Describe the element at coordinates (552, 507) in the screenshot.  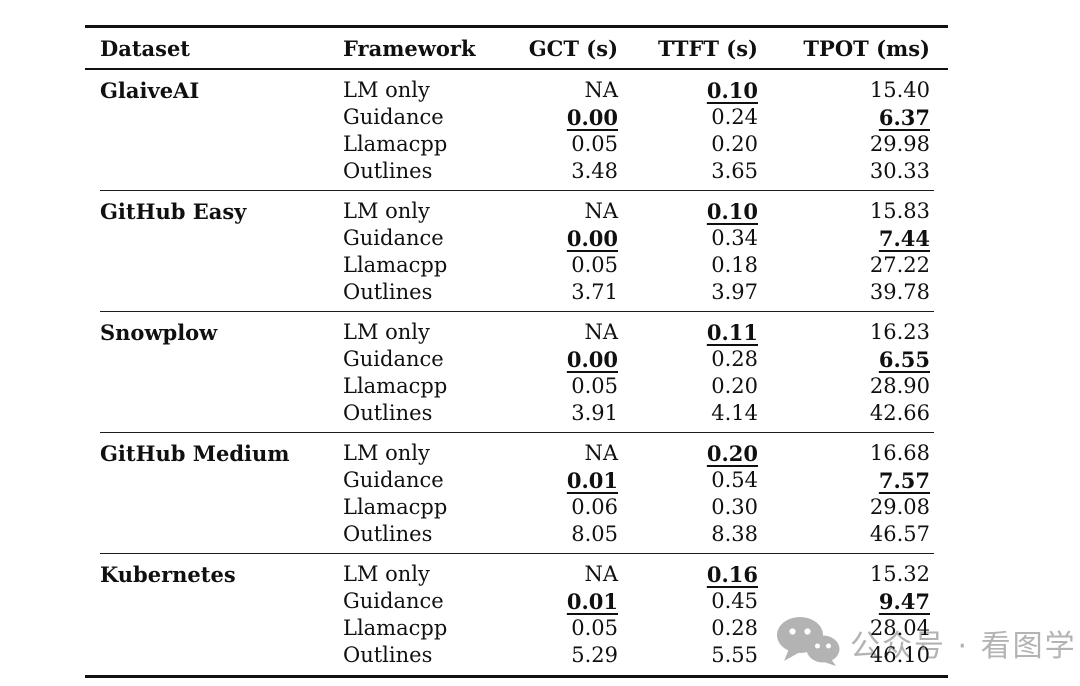
I see `gct-cell: 0.06` at that location.